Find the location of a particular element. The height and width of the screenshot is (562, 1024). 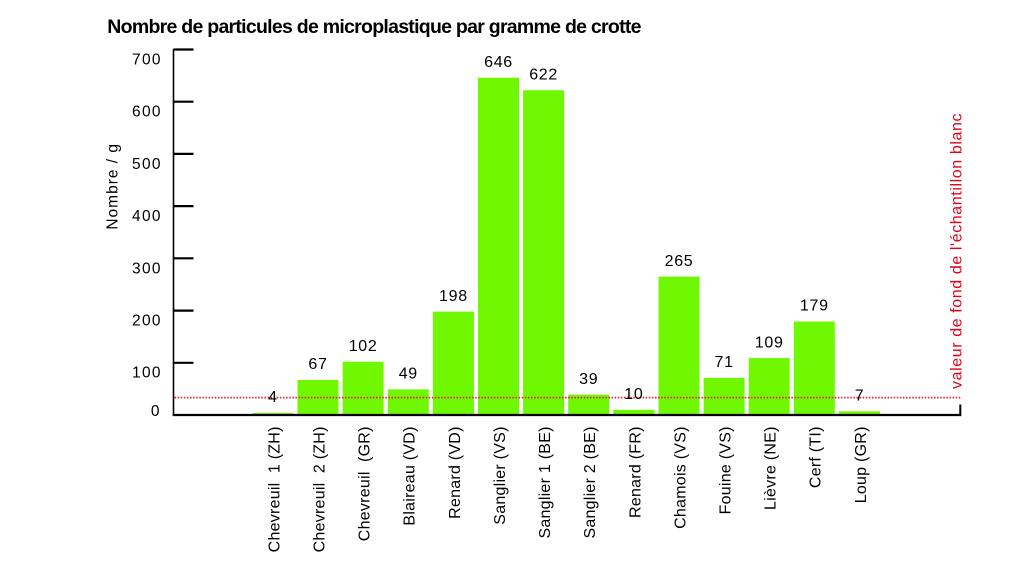

svg-text: Chevreuil 2 (ZH) is located at coordinates (319, 489).